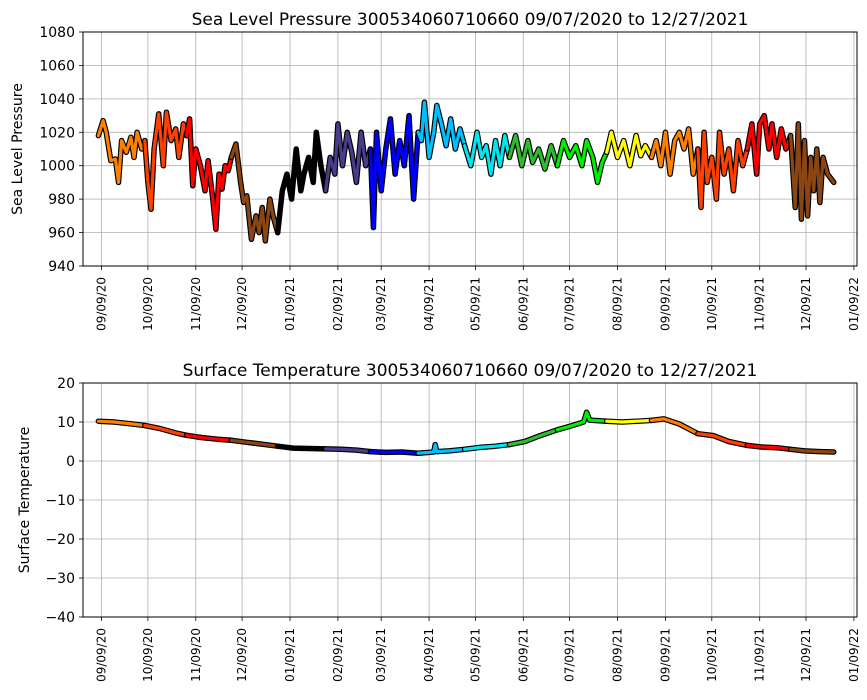 This screenshot has height=700, width=867. Describe the element at coordinates (487, 153) in the screenshot. I see `pressure-series-8-line` at that location.